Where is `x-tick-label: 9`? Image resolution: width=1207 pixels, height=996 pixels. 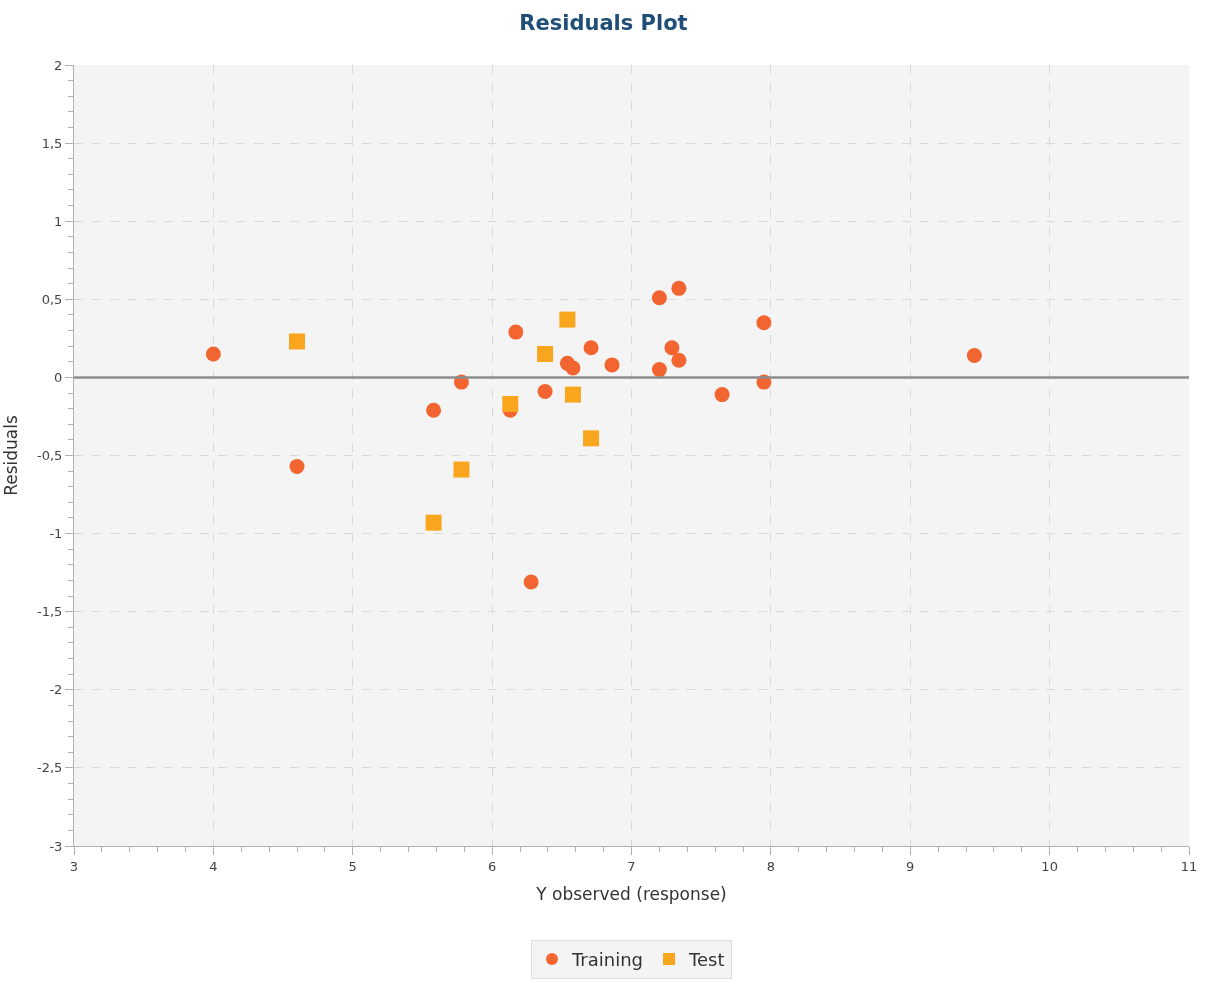 x-tick-label: 9 is located at coordinates (910, 866).